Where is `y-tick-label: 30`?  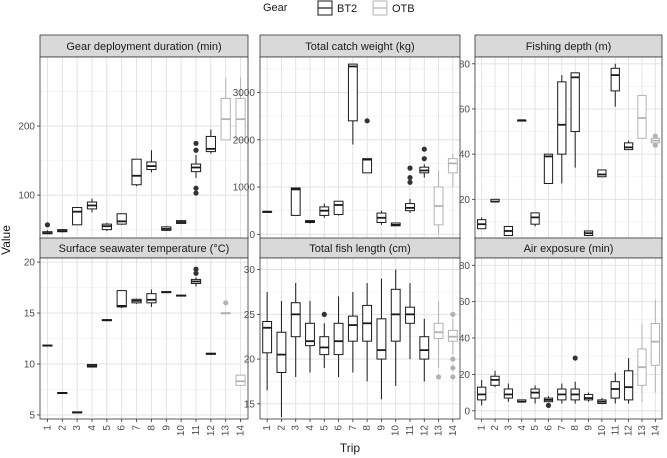
y-tick-label: 30 is located at coordinates (250, 270).